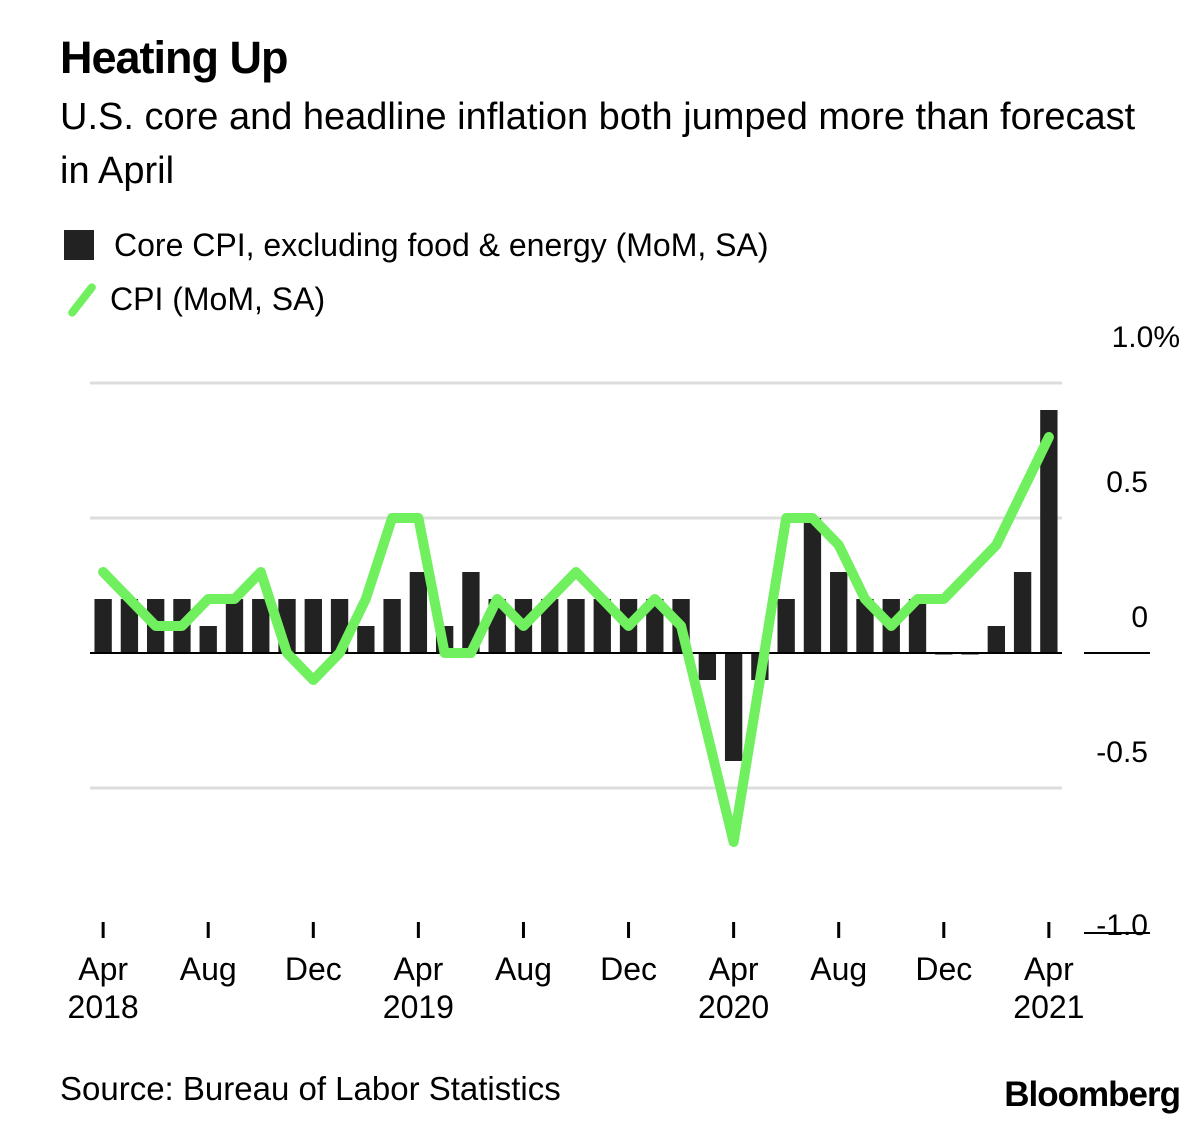 The width and height of the screenshot is (1198, 1139). I want to click on bloomberg-logo: Bloomberg, so click(1092, 1094).